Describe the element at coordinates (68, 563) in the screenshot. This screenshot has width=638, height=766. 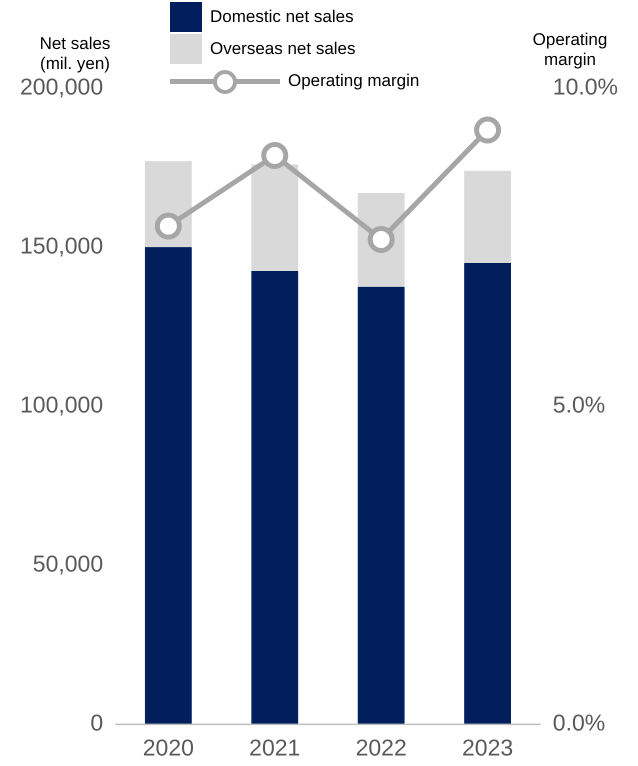
I see `y-tick-label: 50,000` at that location.